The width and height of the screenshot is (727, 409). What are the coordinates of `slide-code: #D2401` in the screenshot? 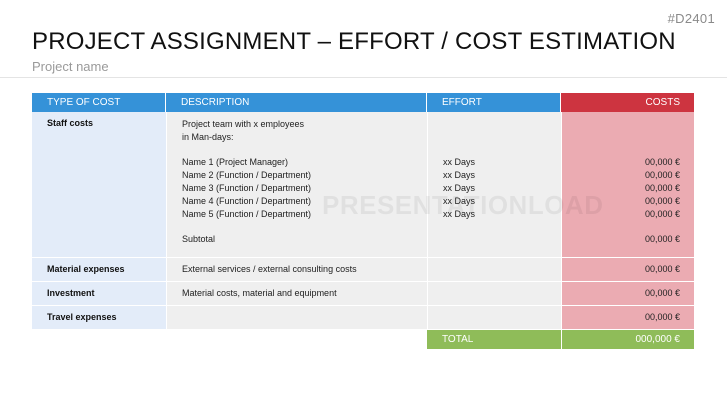 It's located at (691, 18).